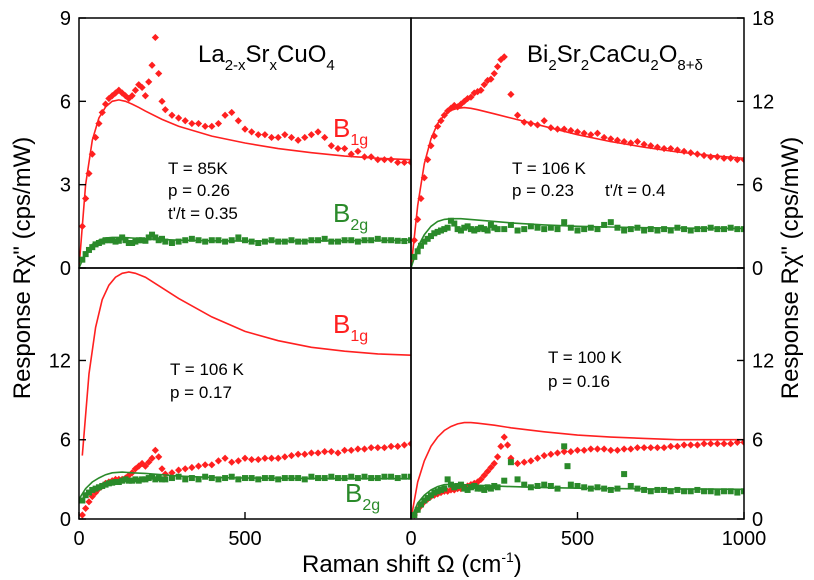  What do you see at coordinates (410, 539) in the screenshot?
I see `x-tick-label: 0` at bounding box center [410, 539].